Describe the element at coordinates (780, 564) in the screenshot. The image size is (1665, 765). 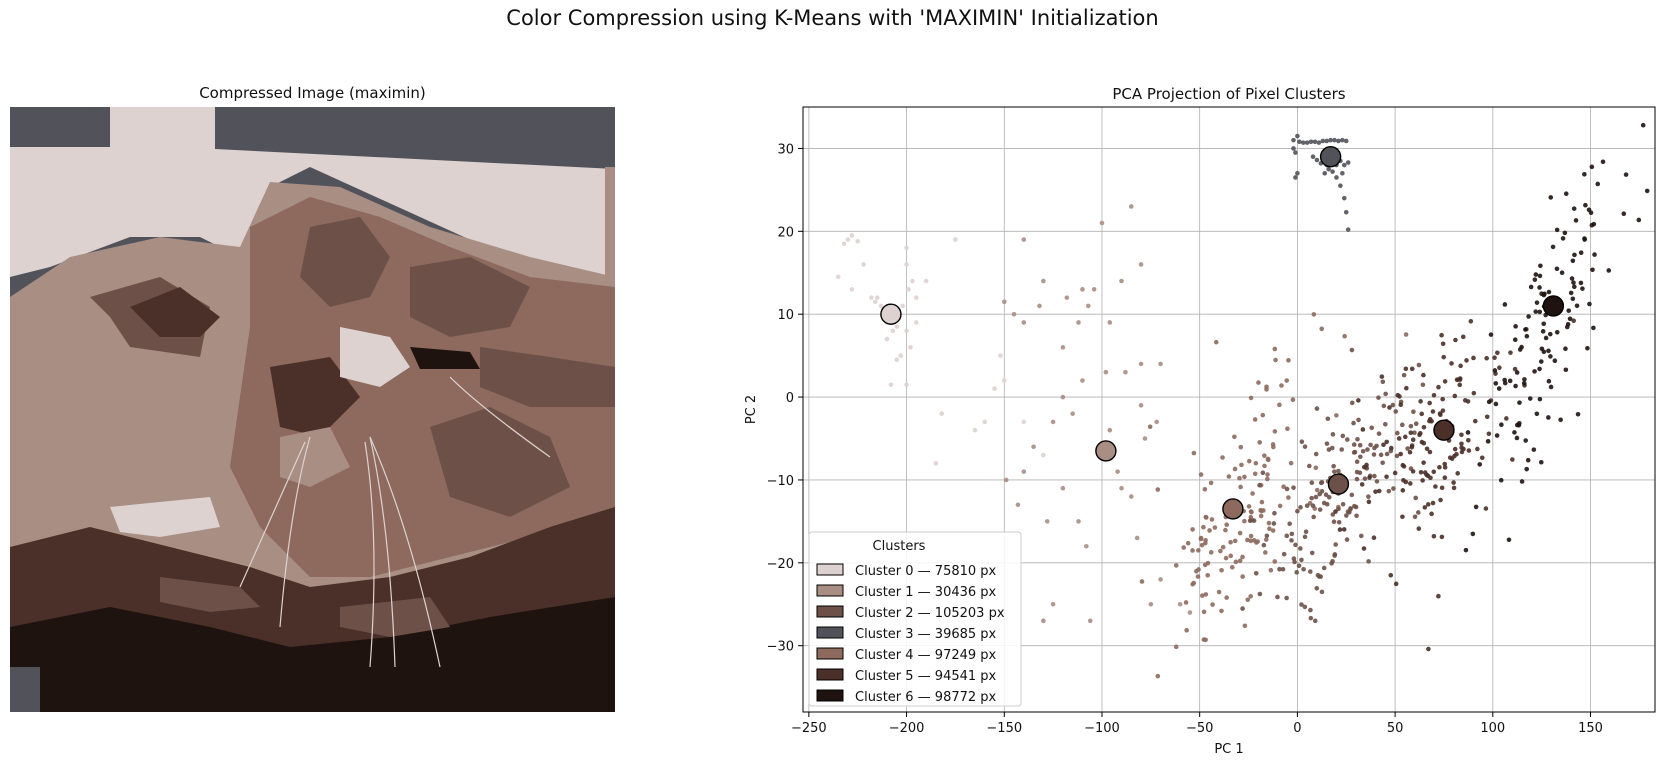
I see `y-tick-label: −20` at that location.